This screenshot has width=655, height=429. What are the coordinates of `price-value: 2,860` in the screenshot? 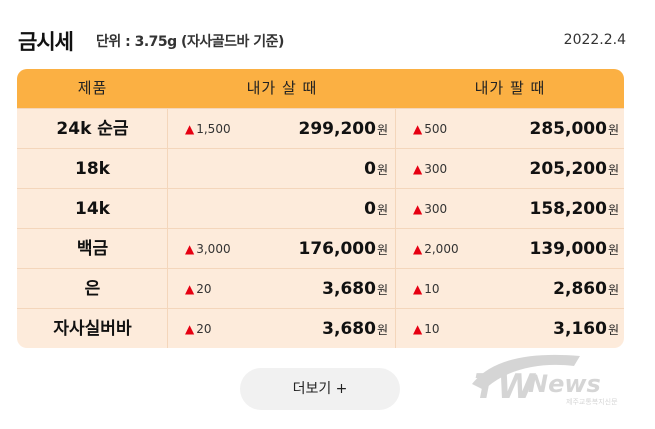 It's located at (580, 289).